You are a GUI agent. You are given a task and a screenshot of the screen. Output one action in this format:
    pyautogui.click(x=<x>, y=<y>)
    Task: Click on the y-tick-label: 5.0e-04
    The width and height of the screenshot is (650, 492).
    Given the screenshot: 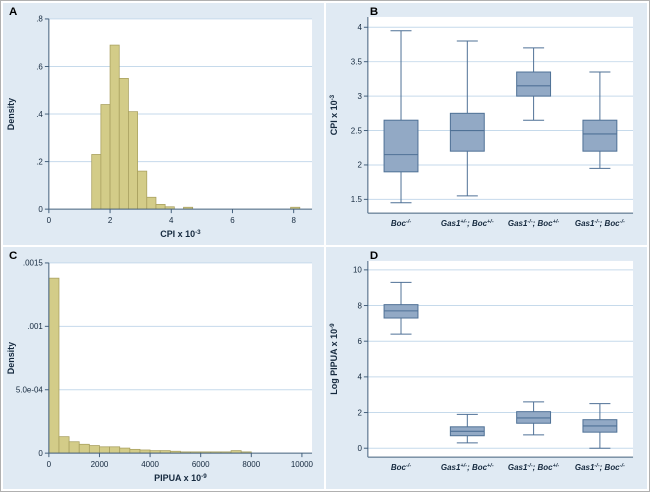 What is the action you would take?
    pyautogui.click(x=30, y=390)
    